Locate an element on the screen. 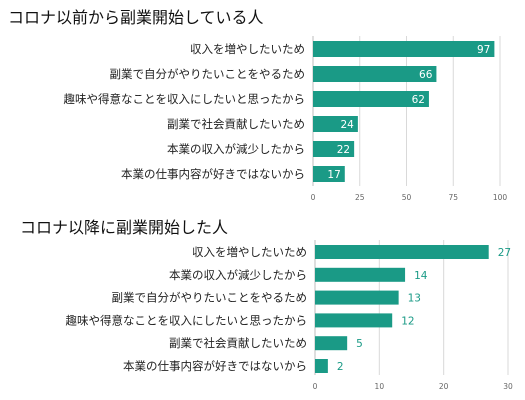  value-label: 14 is located at coordinates (421, 276).